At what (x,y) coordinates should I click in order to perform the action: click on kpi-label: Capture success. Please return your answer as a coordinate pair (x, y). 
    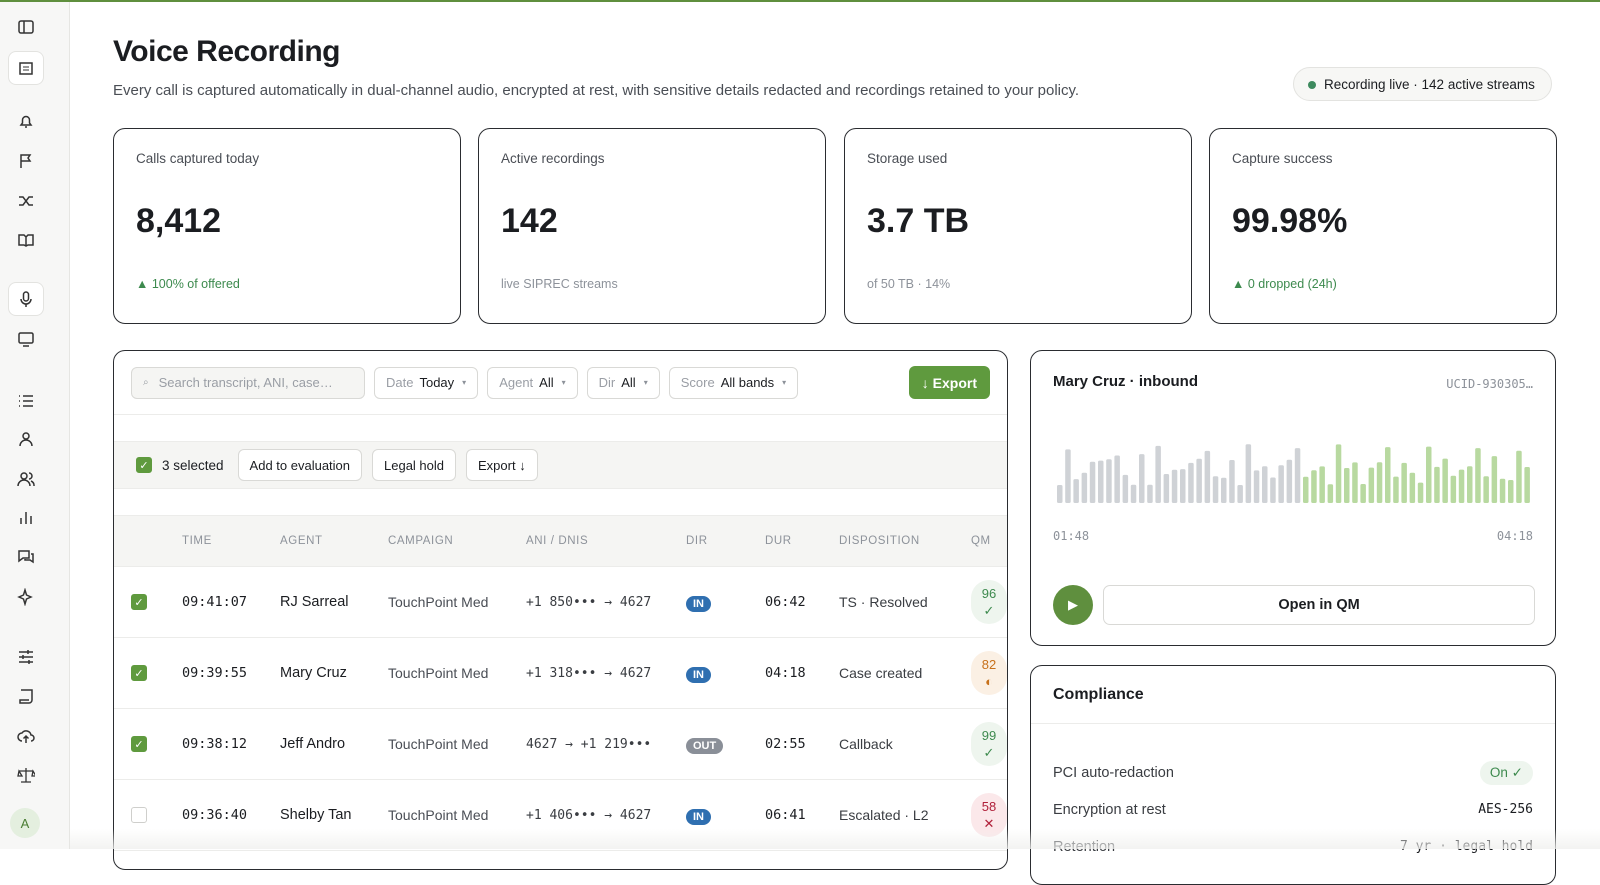
    Looking at the image, I should click on (1282, 158).